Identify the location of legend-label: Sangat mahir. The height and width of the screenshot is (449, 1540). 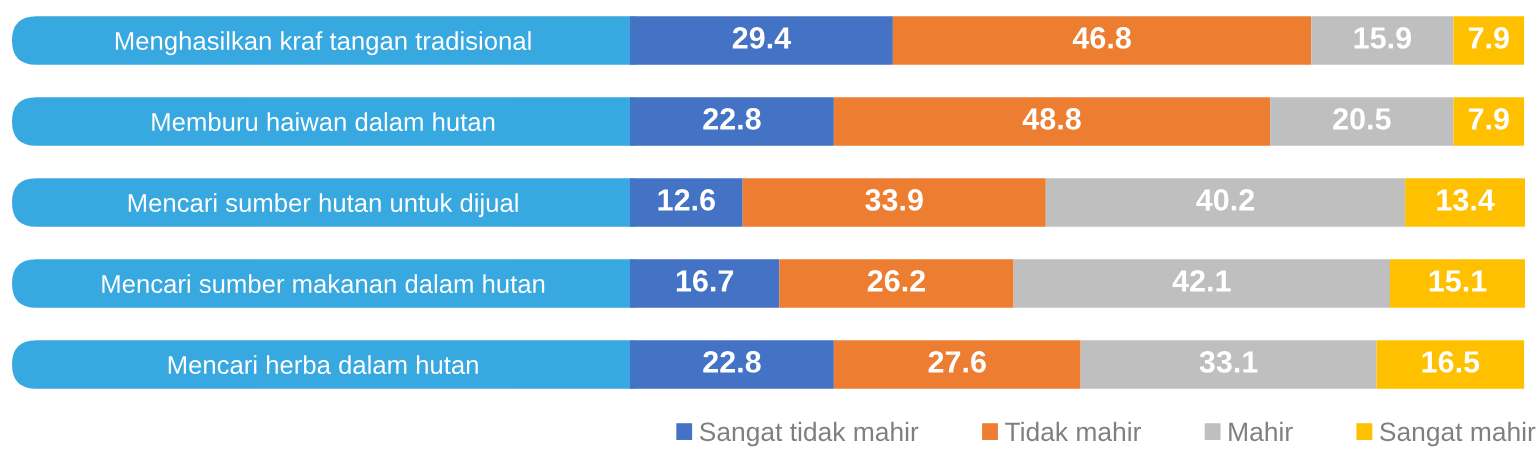
(1458, 434).